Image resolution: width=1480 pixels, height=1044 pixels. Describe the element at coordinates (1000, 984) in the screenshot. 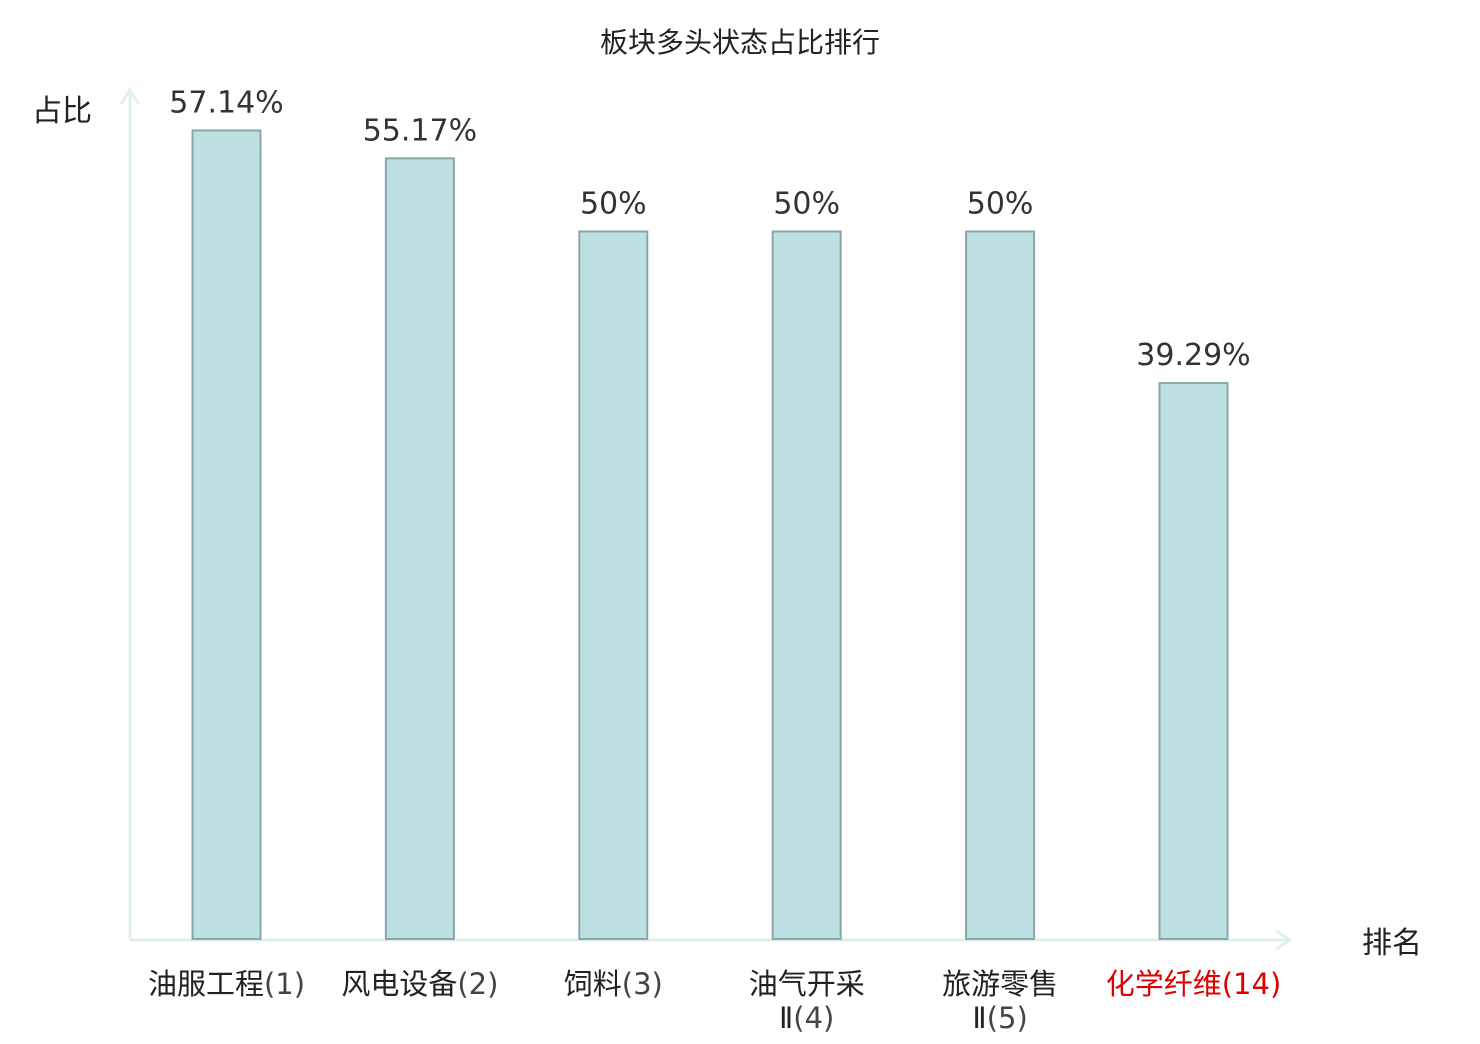

I see `tick-label-name: 旅游零售` at that location.